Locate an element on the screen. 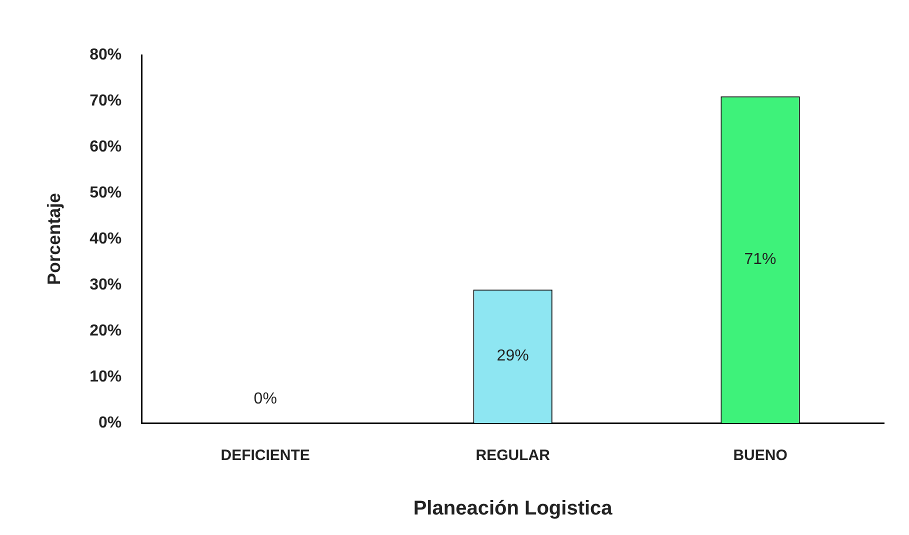  y-tick-label: 10% is located at coordinates (106, 377).